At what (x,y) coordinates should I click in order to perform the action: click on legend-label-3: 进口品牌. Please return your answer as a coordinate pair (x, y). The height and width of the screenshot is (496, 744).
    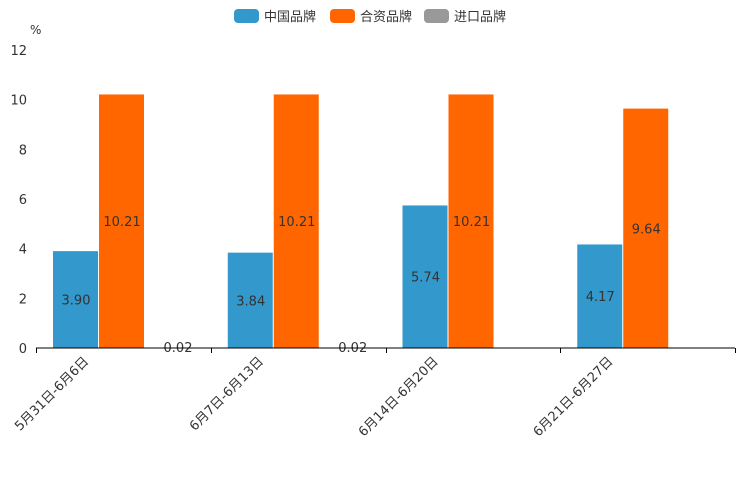
    Looking at the image, I should click on (480, 17).